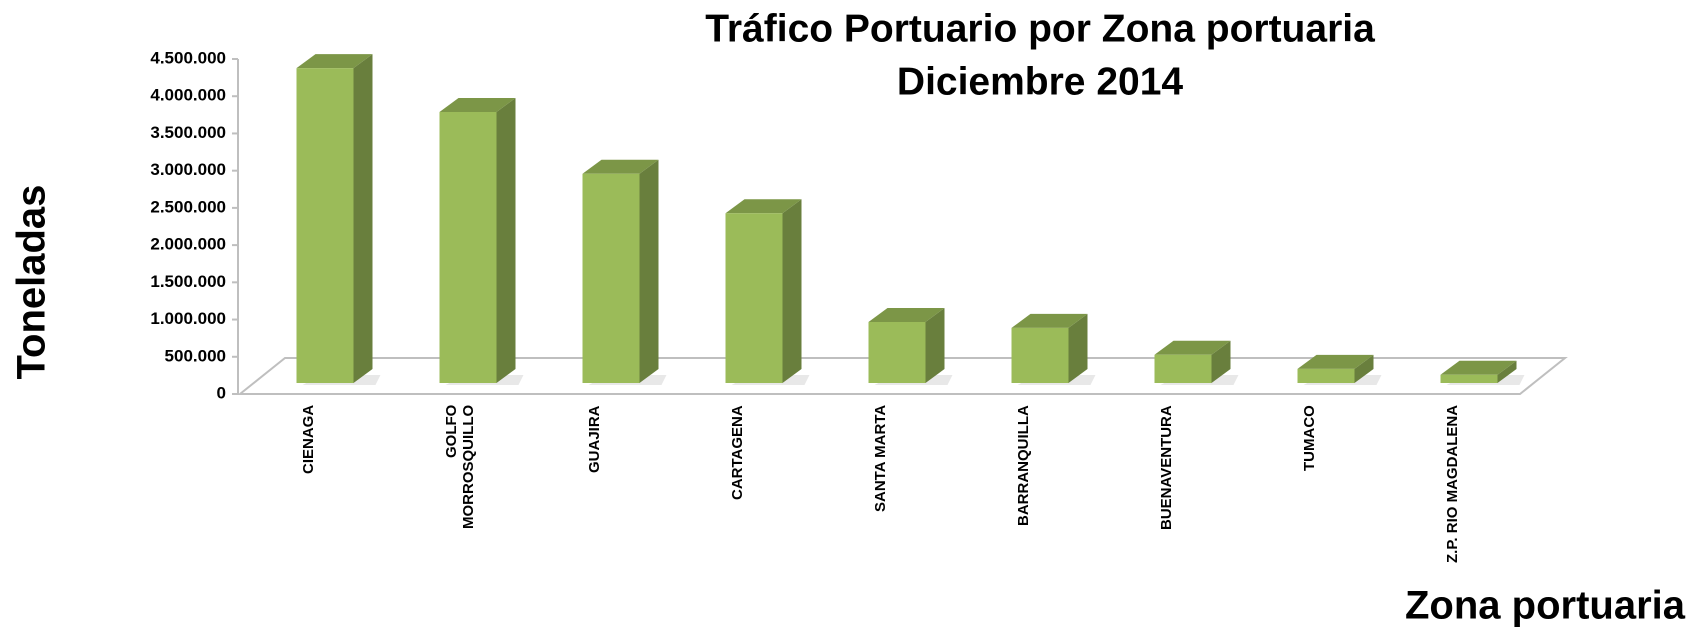 The width and height of the screenshot is (1691, 631). Describe the element at coordinates (188, 95) in the screenshot. I see `y-tick-label: 4.000.000` at that location.